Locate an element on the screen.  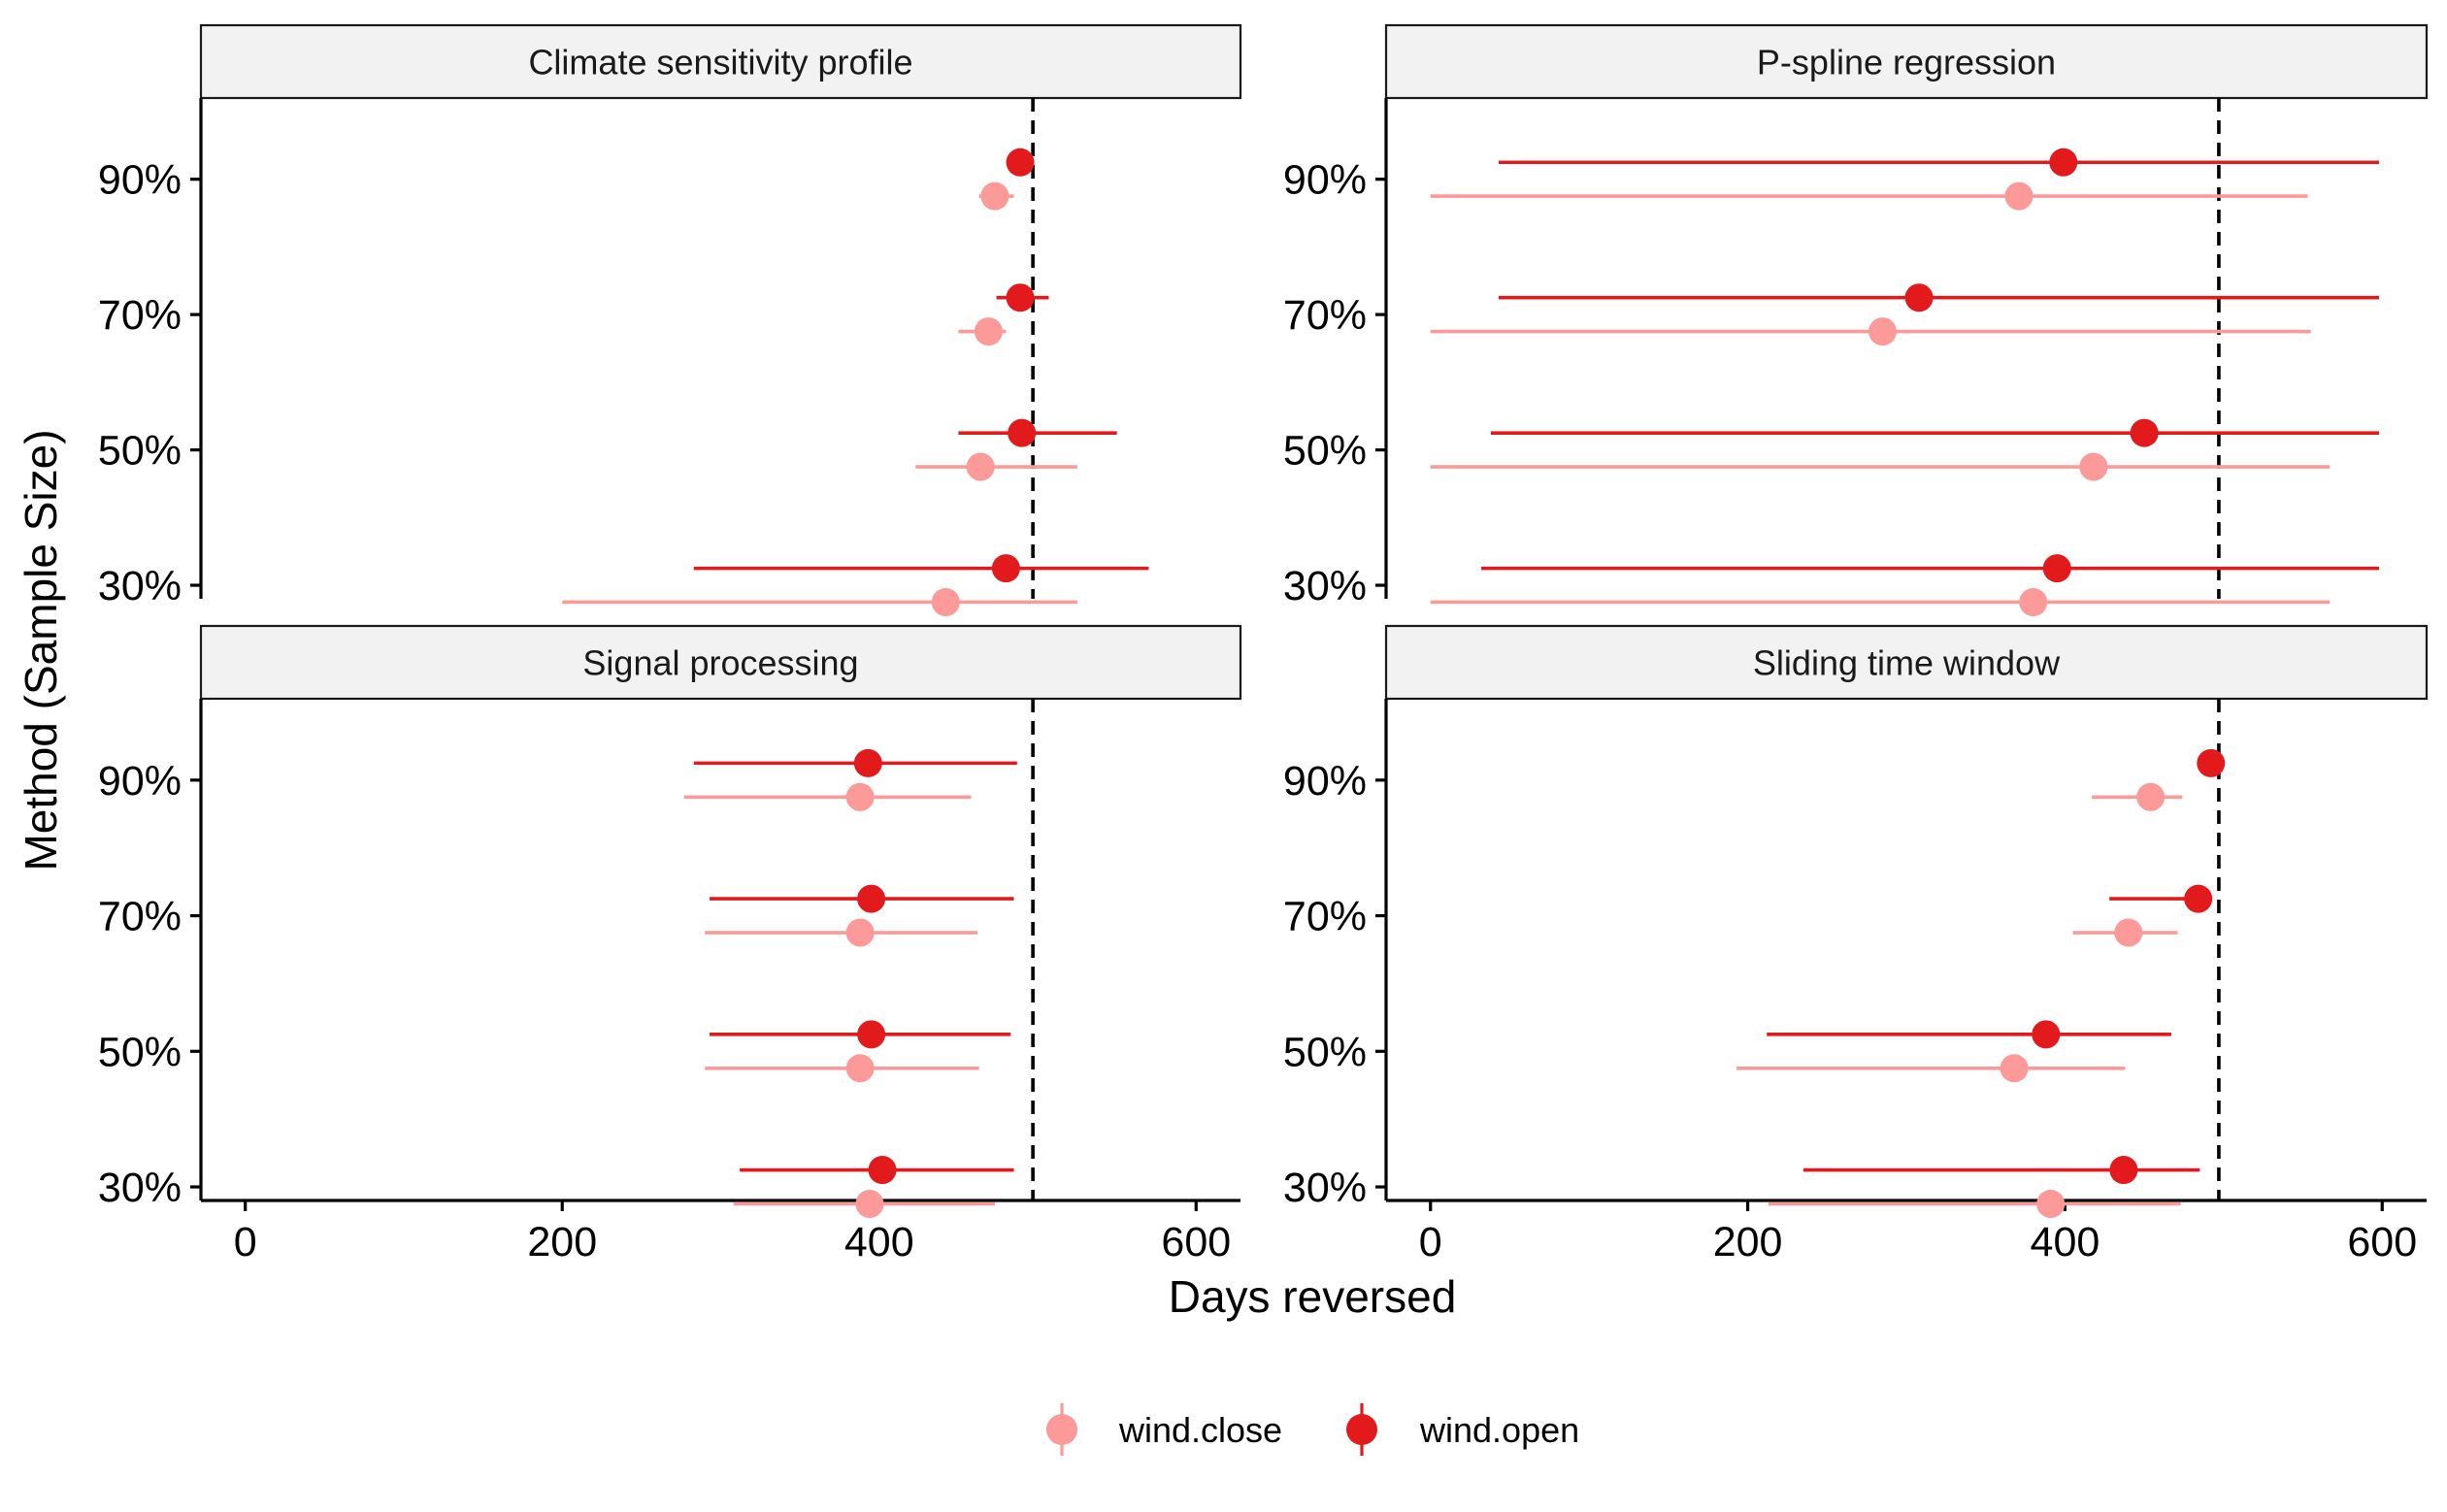
legend: wind.close wind.open is located at coordinates (1312, 1430).